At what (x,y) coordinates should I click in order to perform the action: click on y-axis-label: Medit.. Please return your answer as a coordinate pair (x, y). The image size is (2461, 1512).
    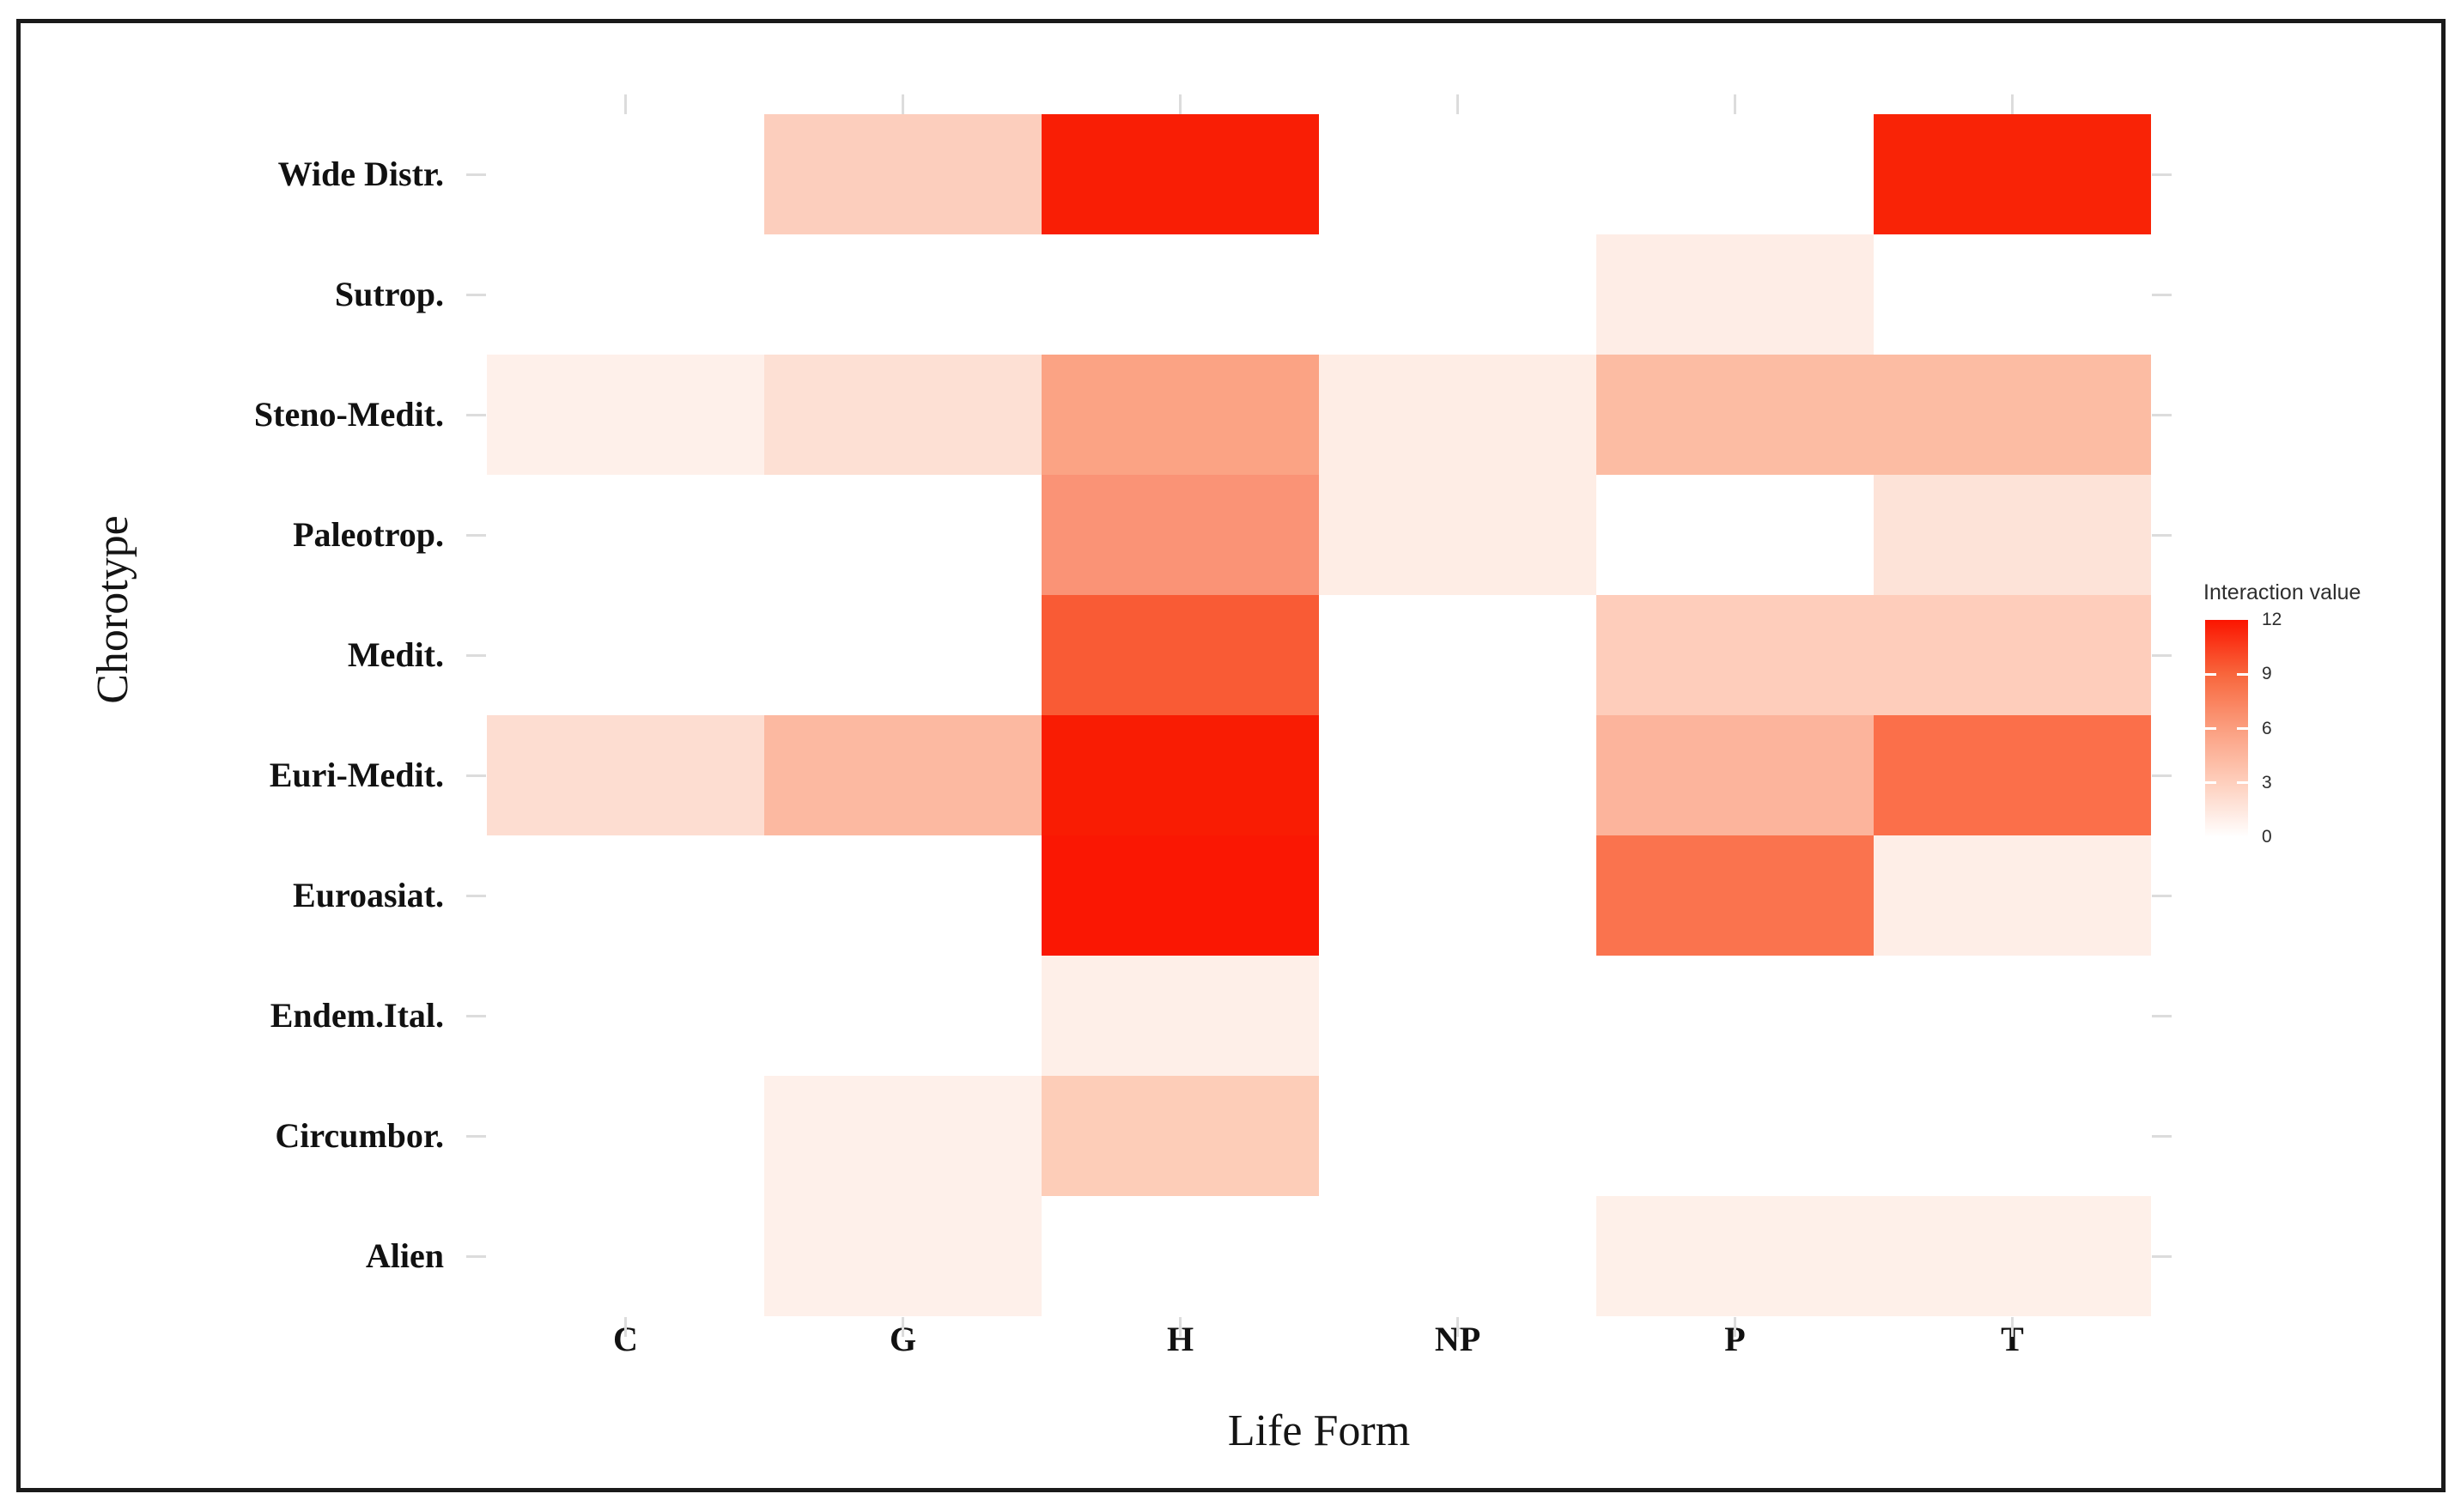
    Looking at the image, I should click on (395, 654).